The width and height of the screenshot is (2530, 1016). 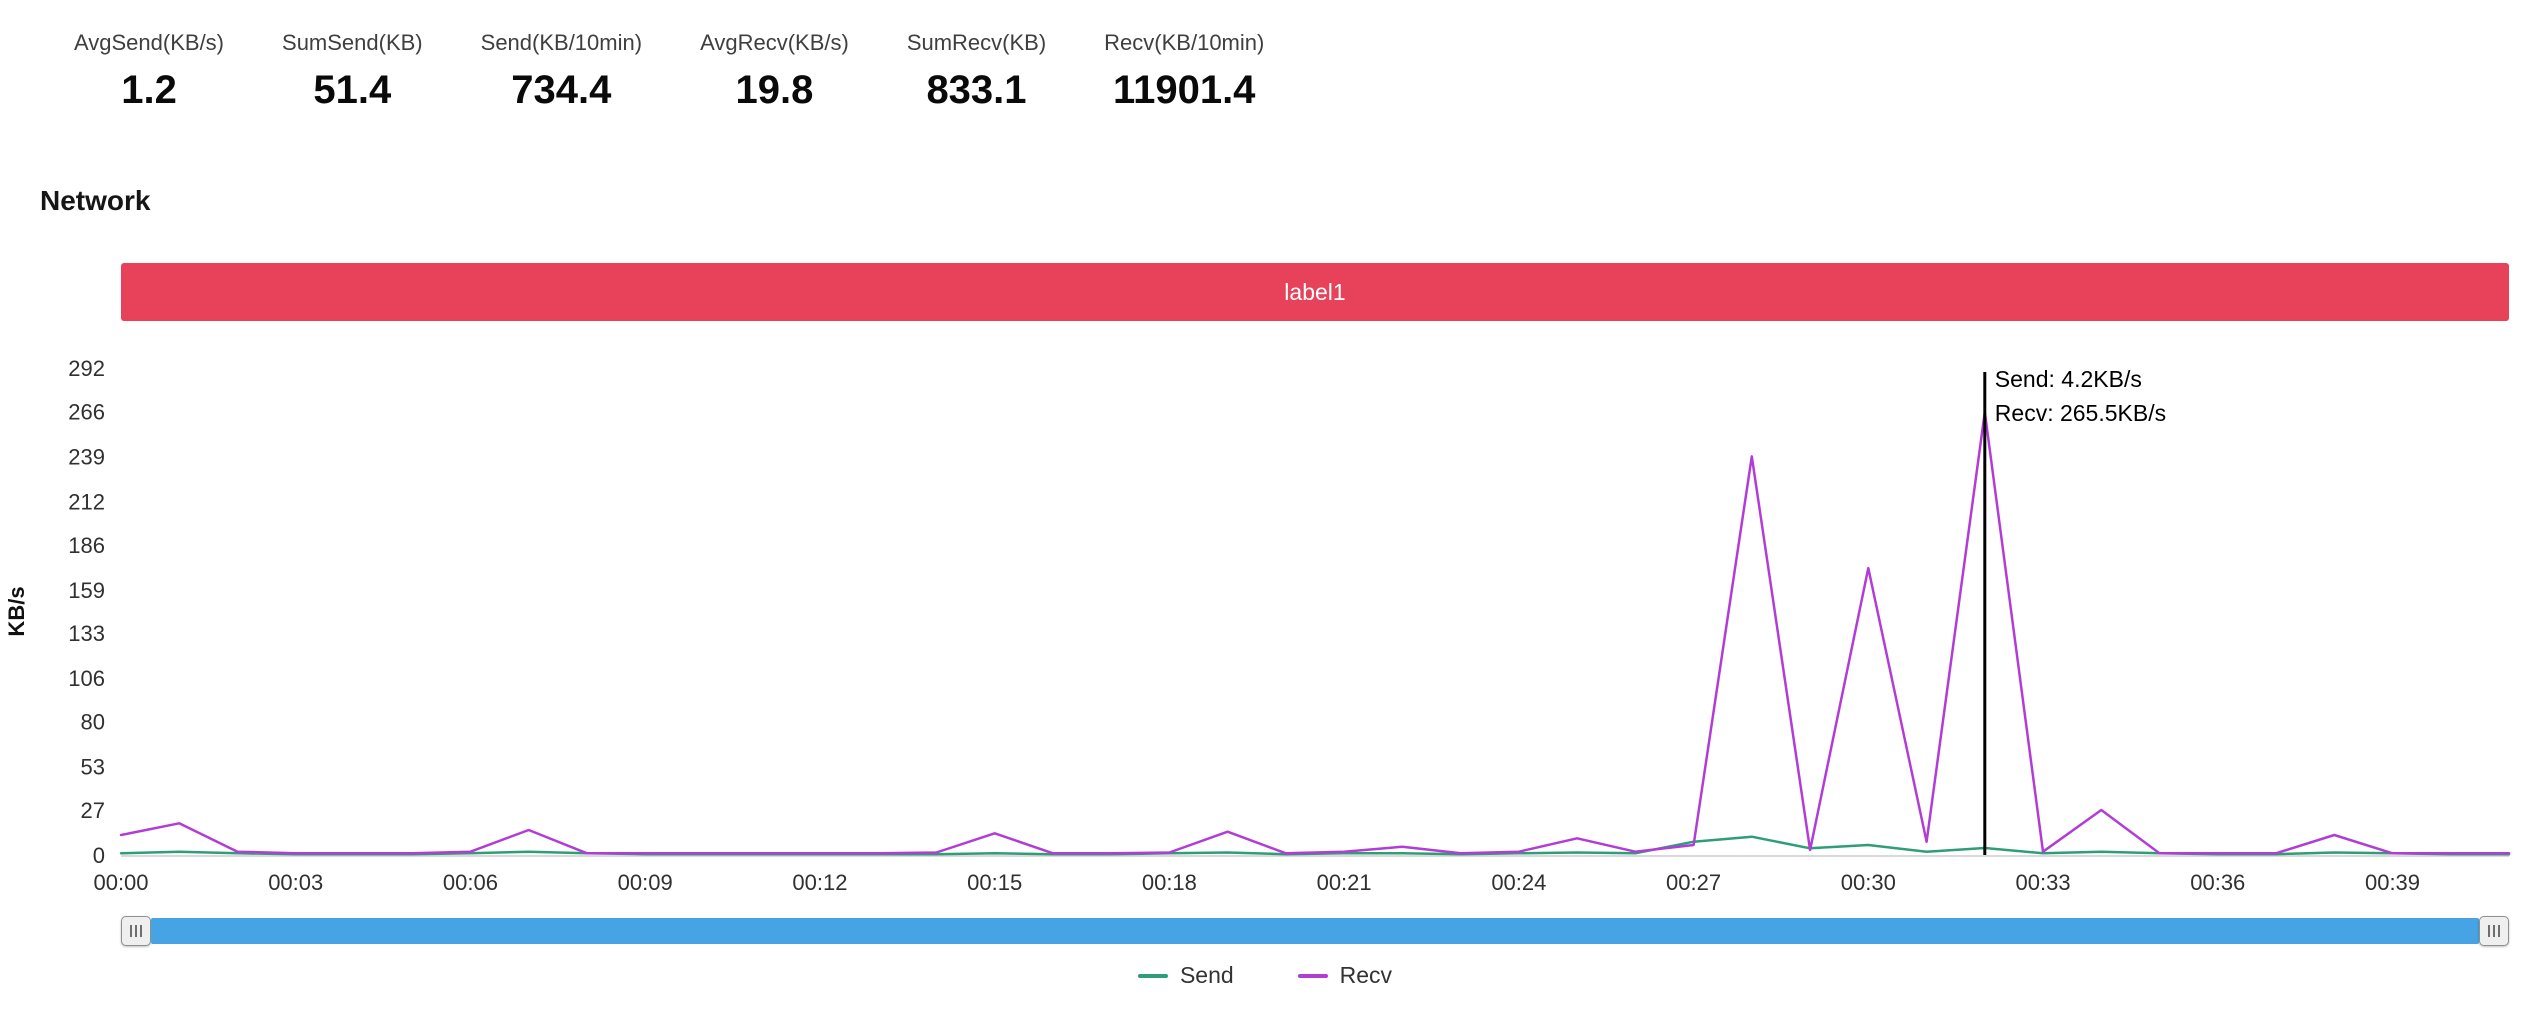 What do you see at coordinates (561, 90) in the screenshot?
I see `stat-value: 734.4` at bounding box center [561, 90].